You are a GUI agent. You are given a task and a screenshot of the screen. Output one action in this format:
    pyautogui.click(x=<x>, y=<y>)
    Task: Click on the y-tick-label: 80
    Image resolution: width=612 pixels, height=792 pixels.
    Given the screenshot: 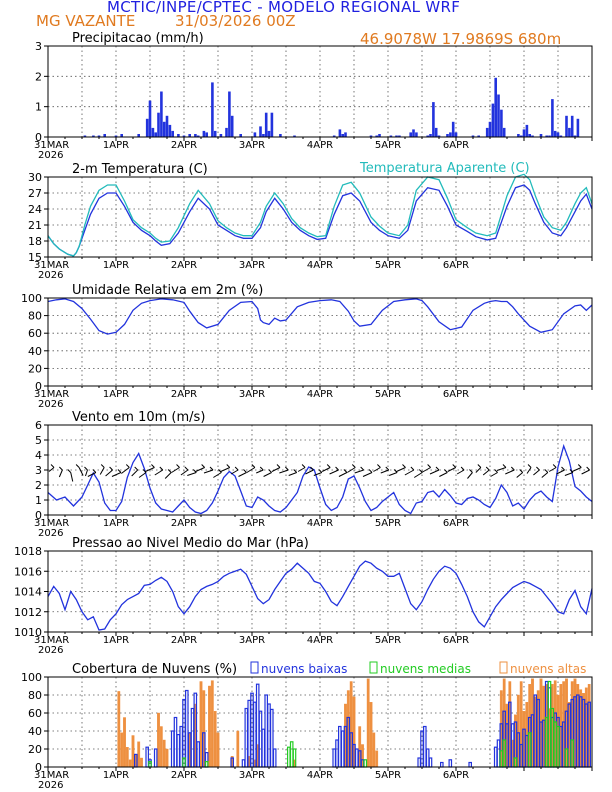 What is the action you would take?
    pyautogui.click(x=35, y=695)
    